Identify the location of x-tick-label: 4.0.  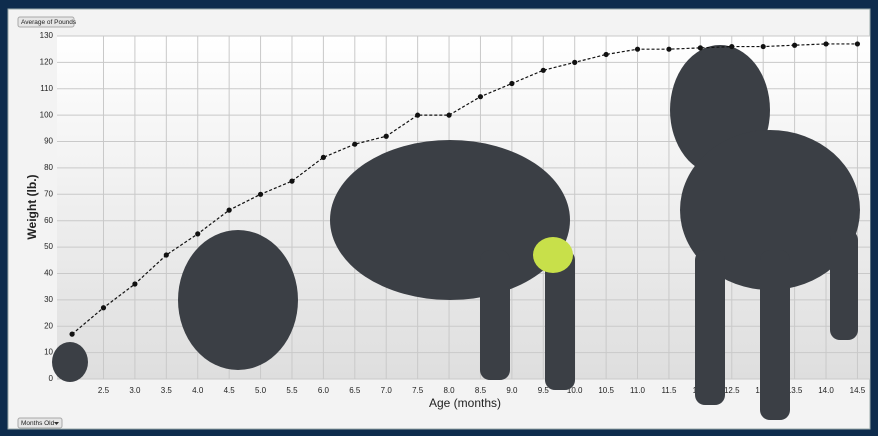
(198, 390).